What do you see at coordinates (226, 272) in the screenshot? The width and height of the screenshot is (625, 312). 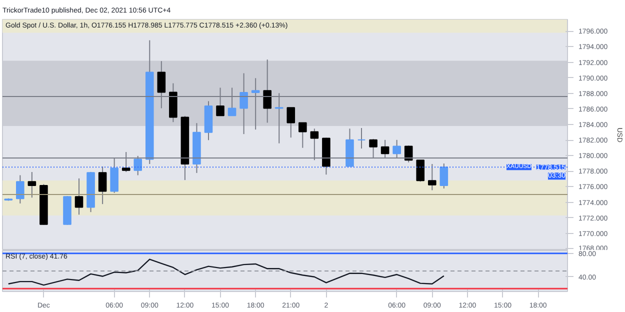 I see `line-series` at bounding box center [226, 272].